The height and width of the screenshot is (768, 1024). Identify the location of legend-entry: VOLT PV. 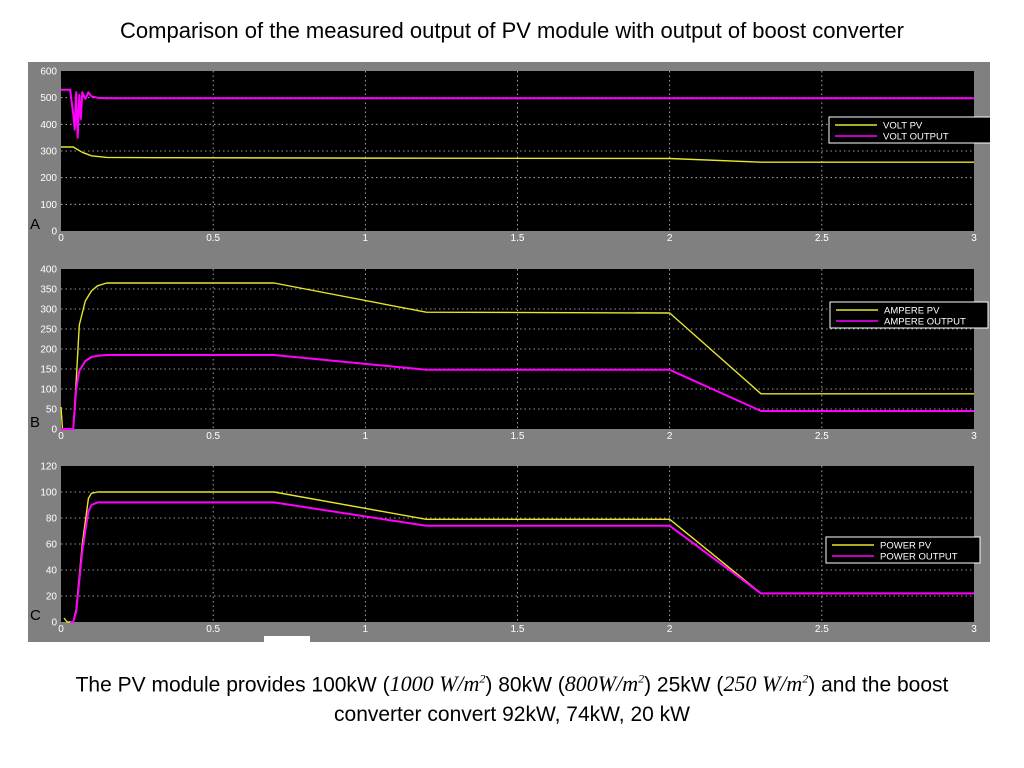
(903, 126).